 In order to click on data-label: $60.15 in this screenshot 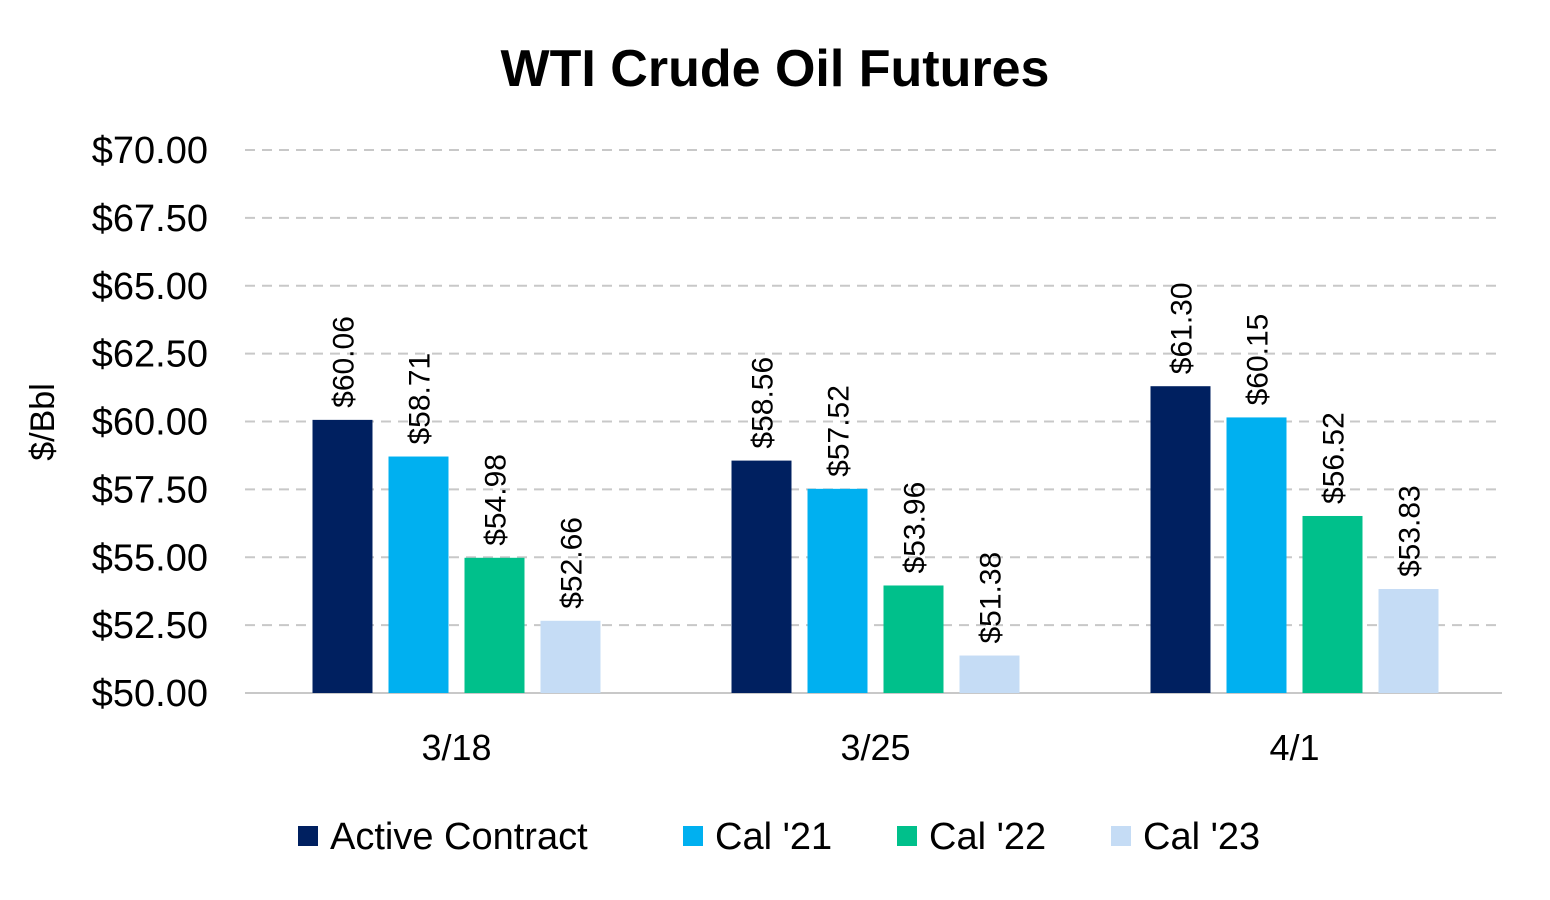, I will do `click(1258, 360)`.